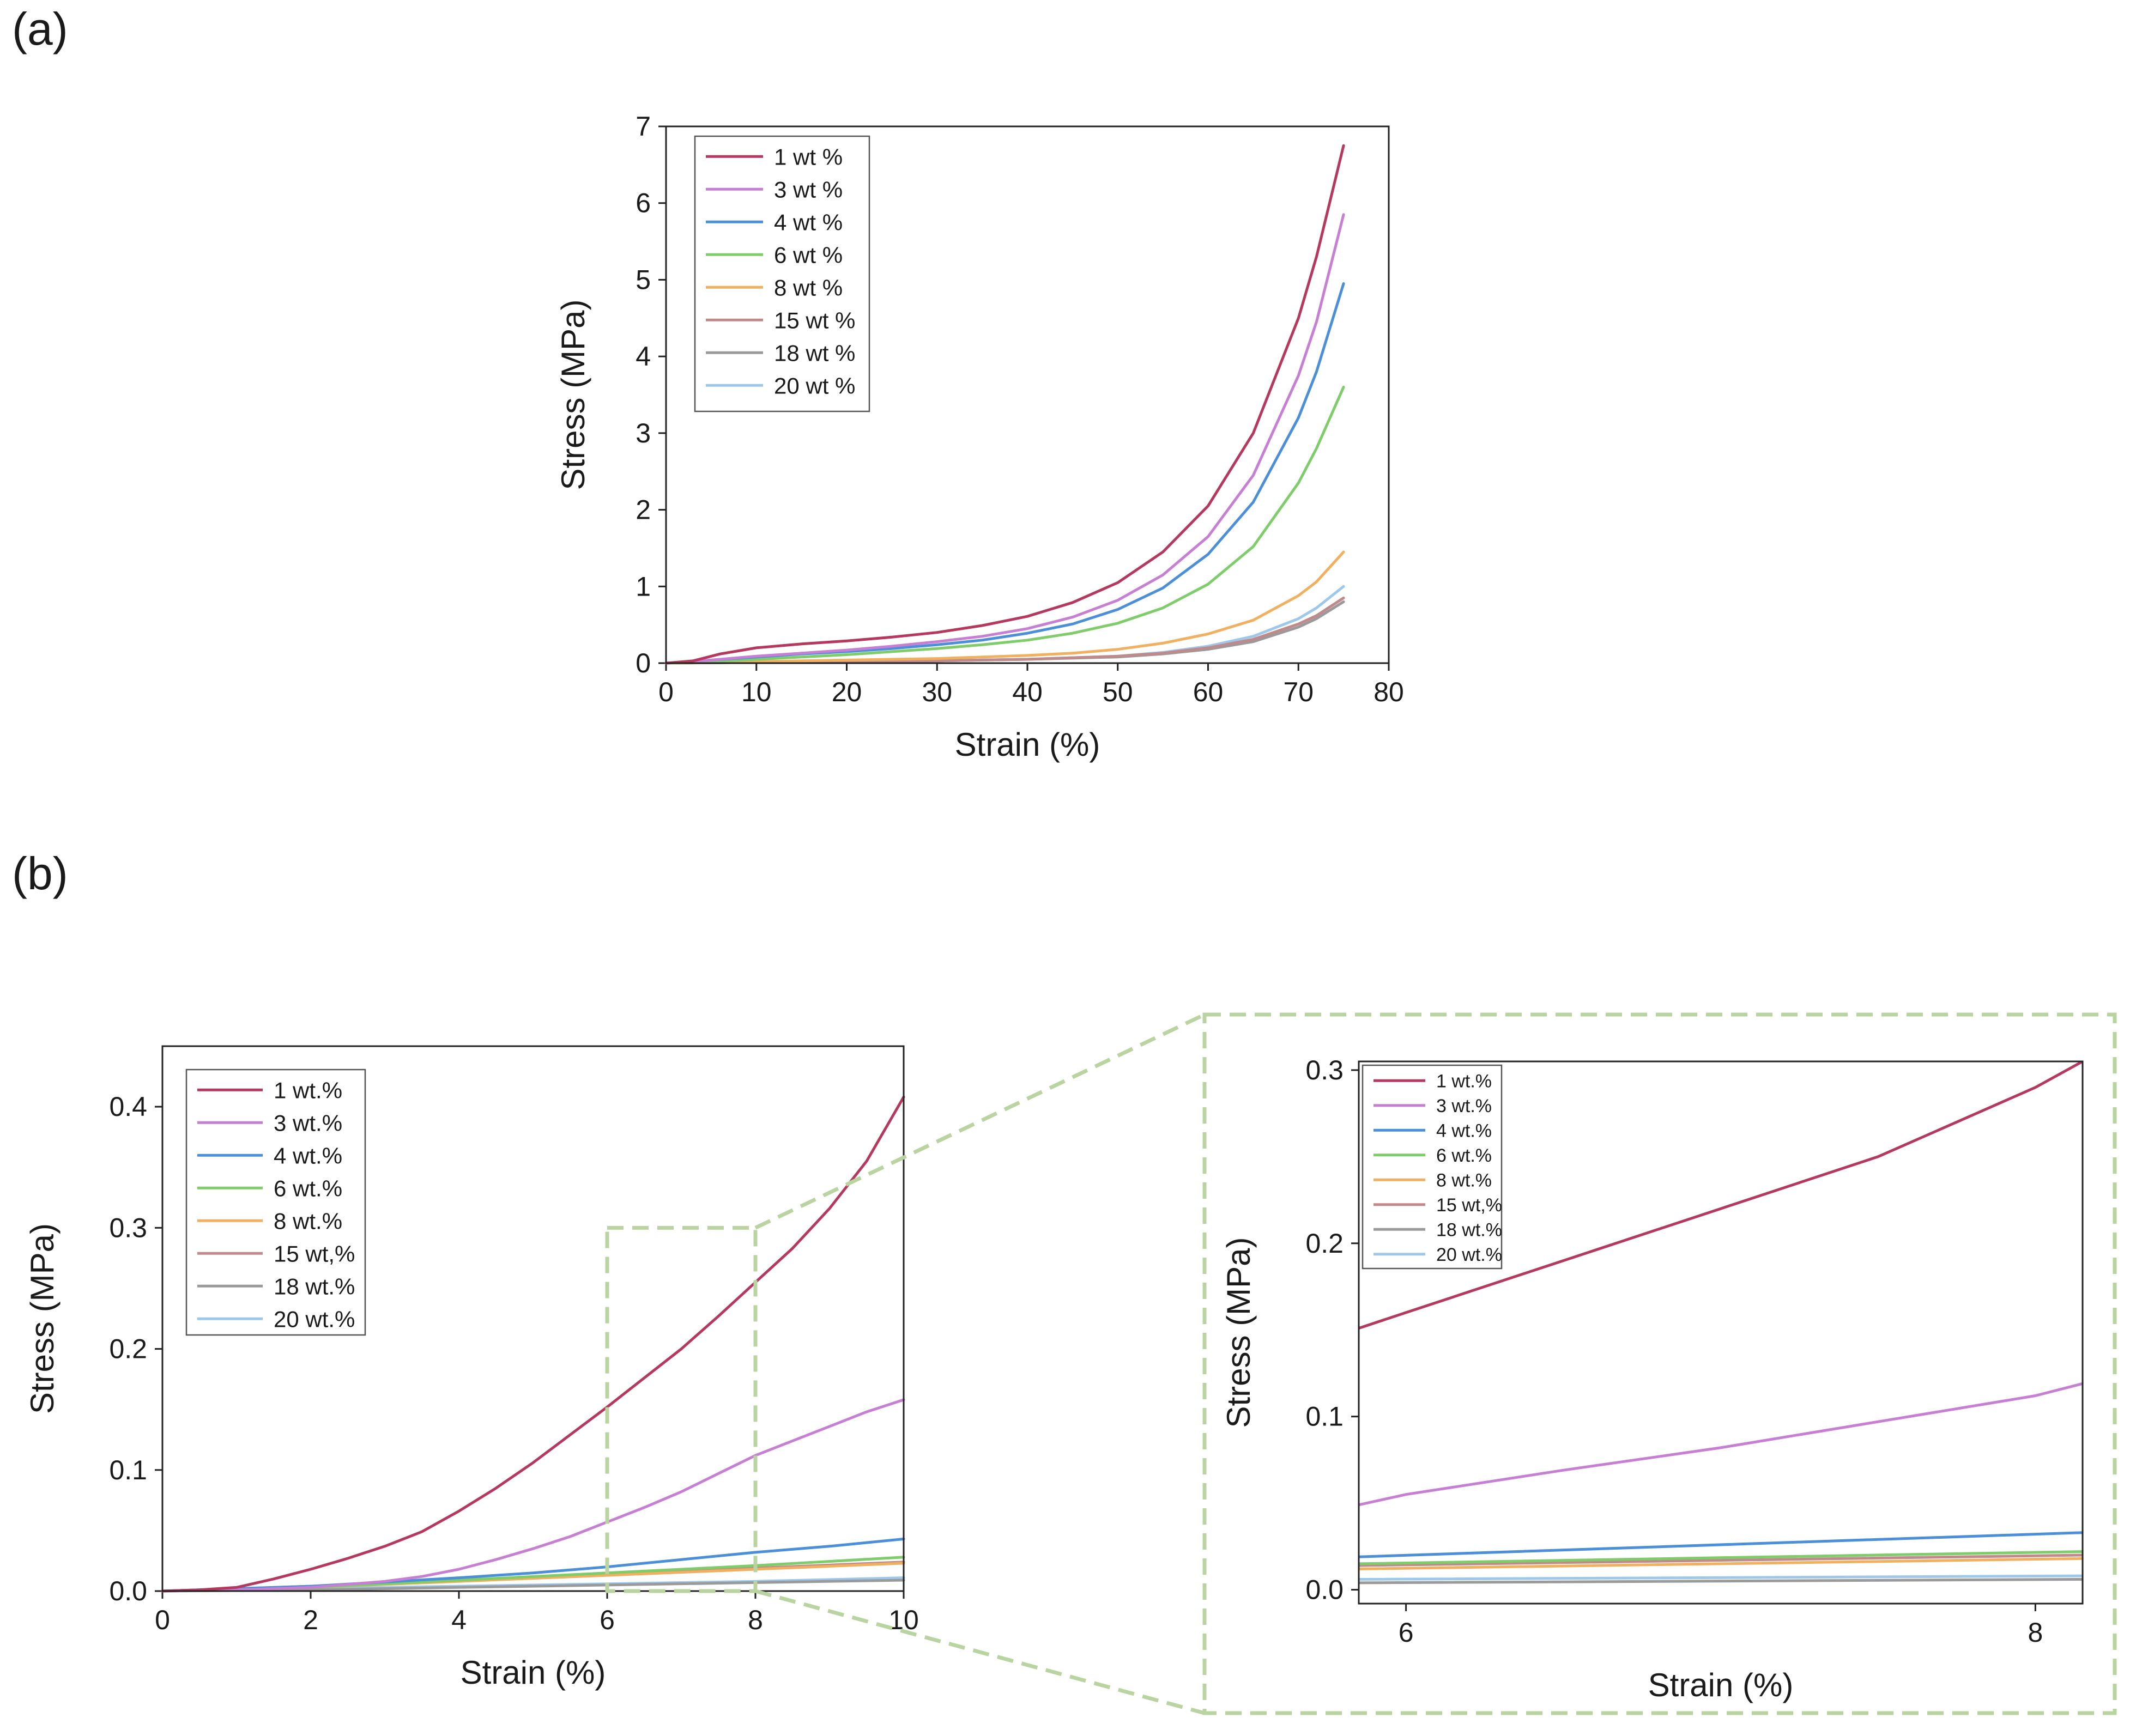 The width and height of the screenshot is (2136, 1736). I want to click on series-line-inset-6wt, so click(1721, 1557).